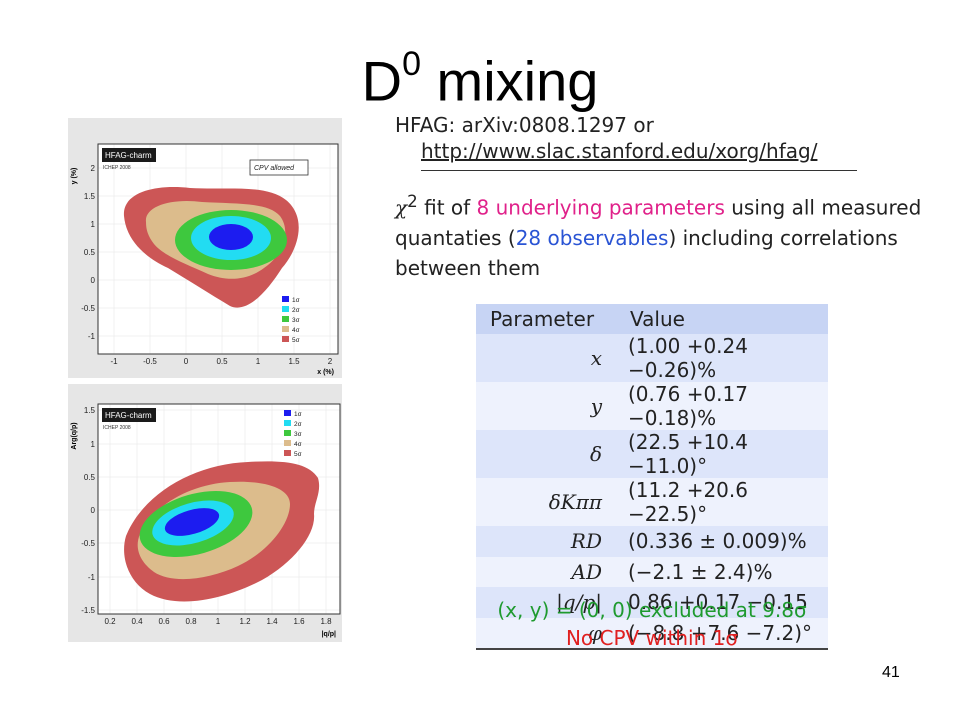 The width and height of the screenshot is (960, 720). I want to click on y-axis-label: Arg(q/p), so click(74, 435).